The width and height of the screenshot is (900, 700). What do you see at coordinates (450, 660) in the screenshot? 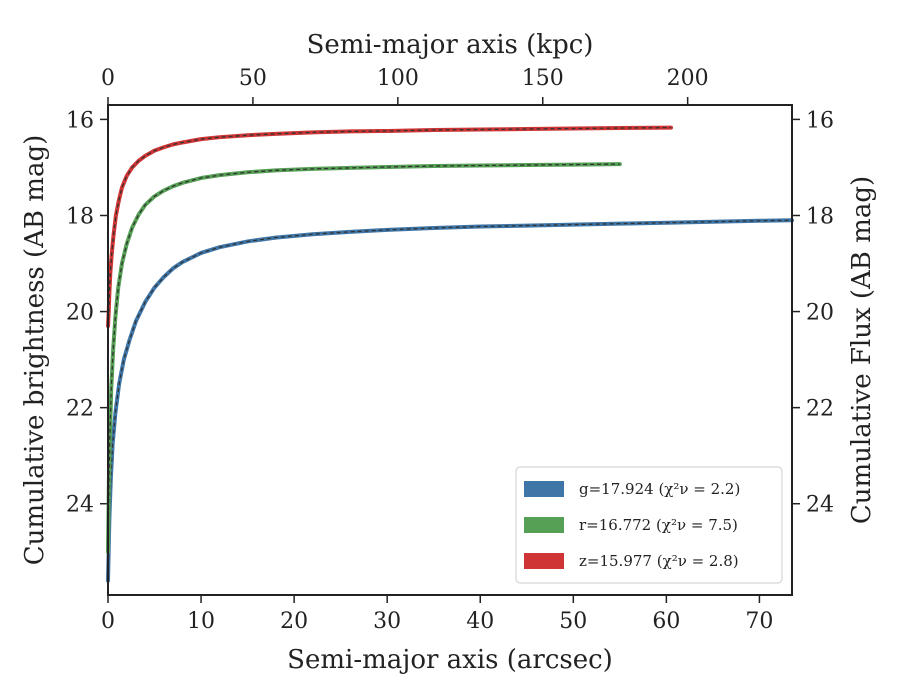
I see `x-axis-label: Semi-major axis (arcsec)` at bounding box center [450, 660].